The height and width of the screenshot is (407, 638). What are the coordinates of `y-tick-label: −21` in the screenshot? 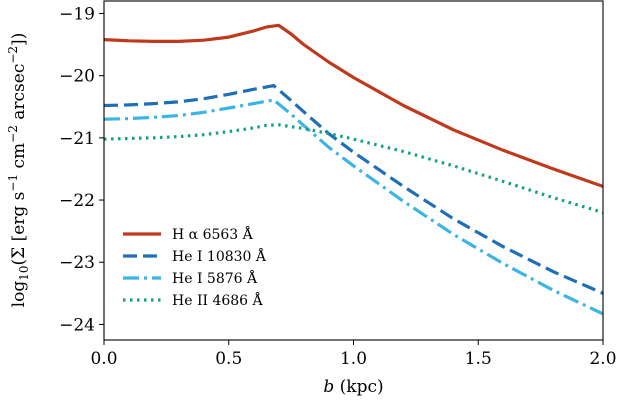 It's located at (77, 139).